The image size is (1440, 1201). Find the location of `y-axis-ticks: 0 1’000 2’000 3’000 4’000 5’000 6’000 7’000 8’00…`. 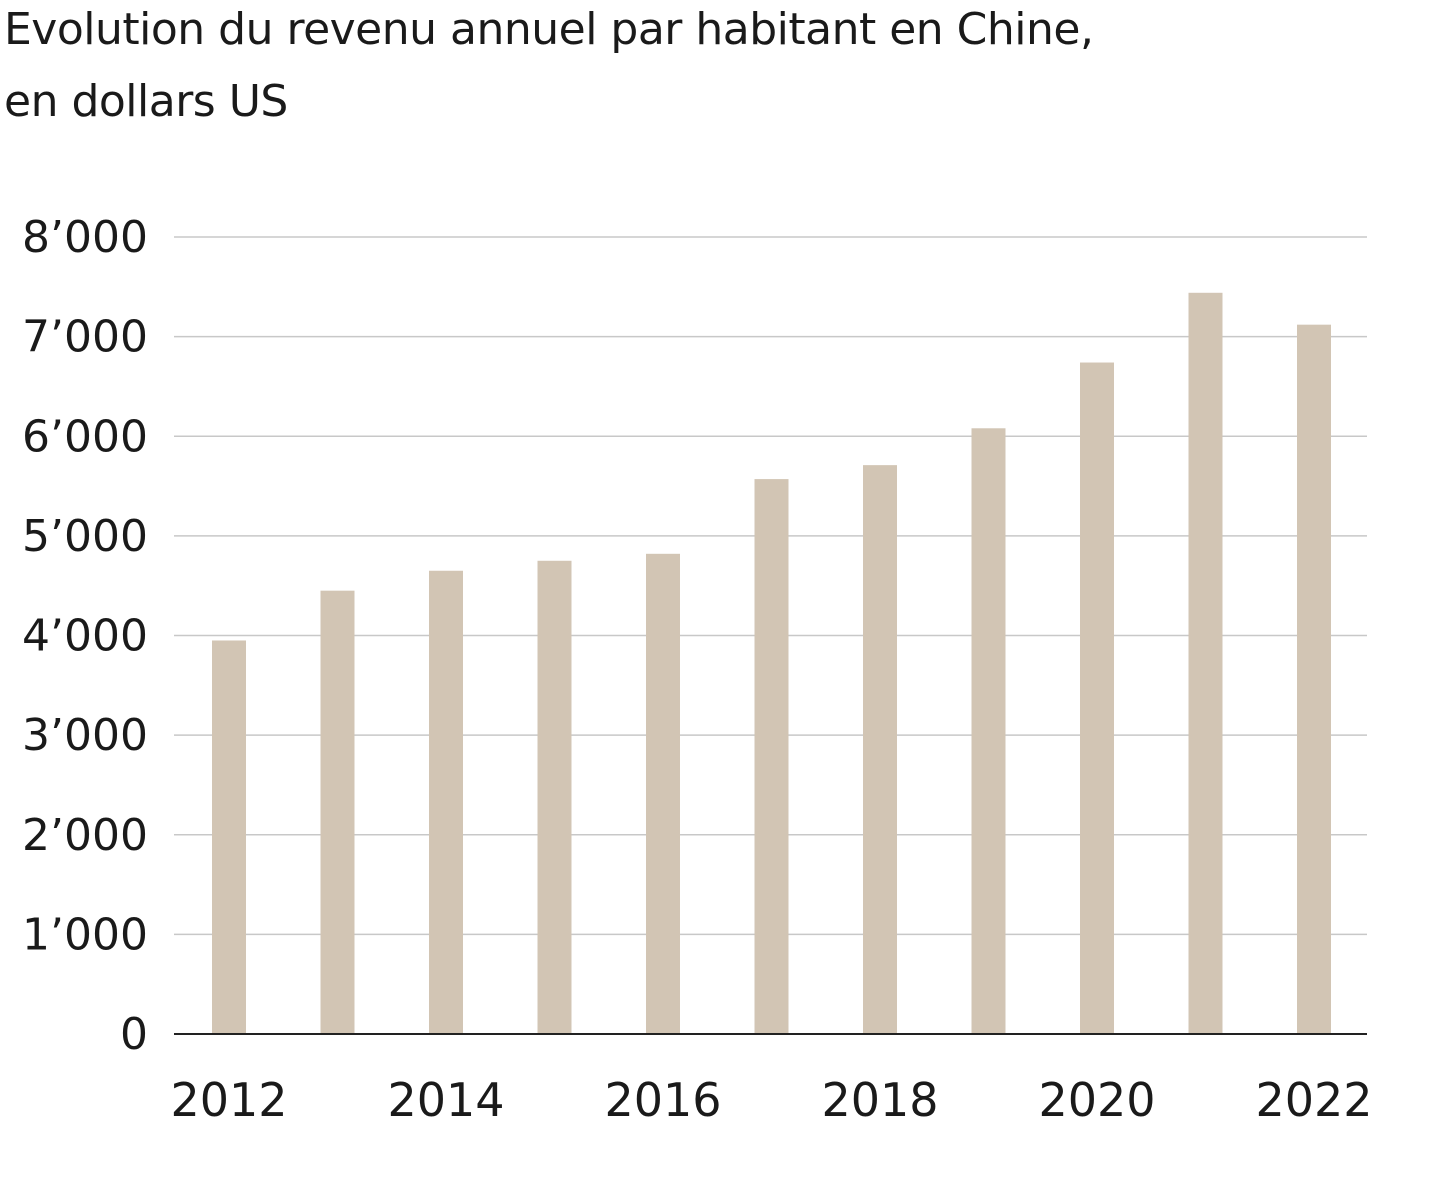

y-axis-ticks: 0 1’000 2’000 3’000 4’000 5’000 6’000 7’000 8’00… is located at coordinates (85, 636).